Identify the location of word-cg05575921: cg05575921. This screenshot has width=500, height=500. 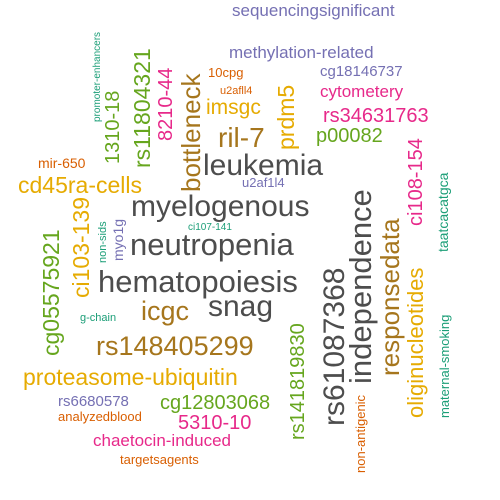
(51, 292).